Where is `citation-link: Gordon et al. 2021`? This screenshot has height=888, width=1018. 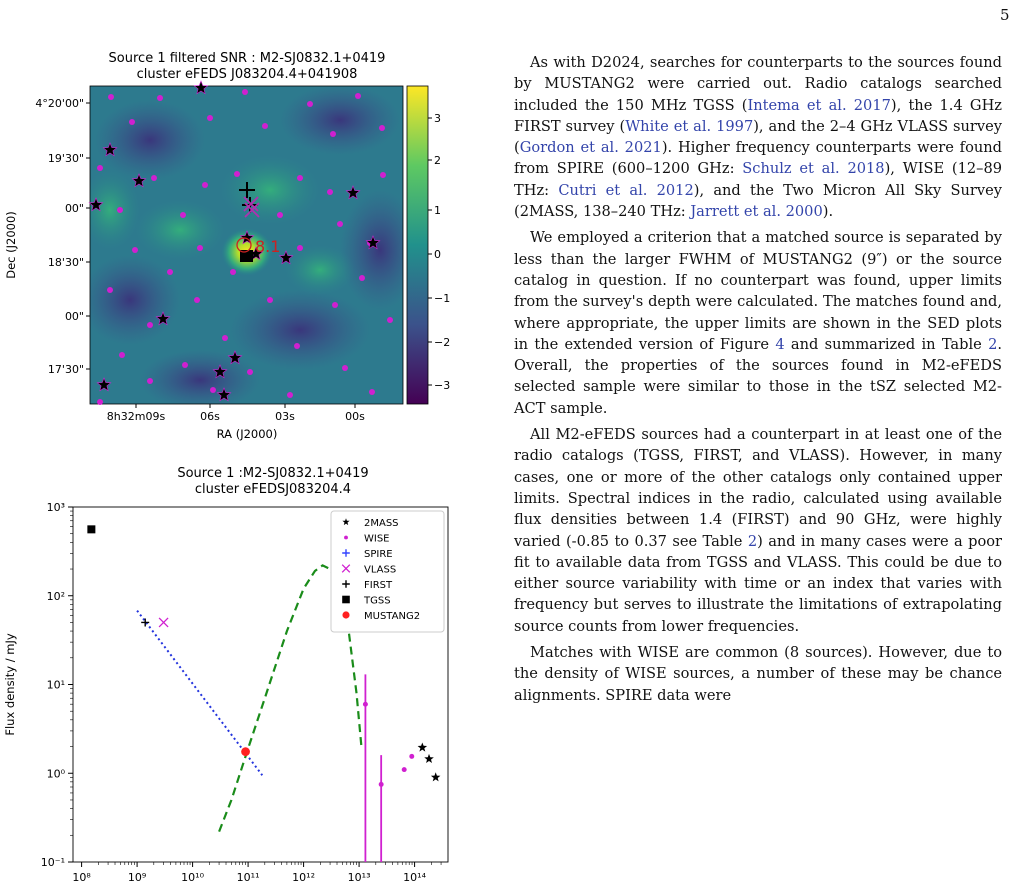 citation-link: Gordon et al. 2021 is located at coordinates (590, 148).